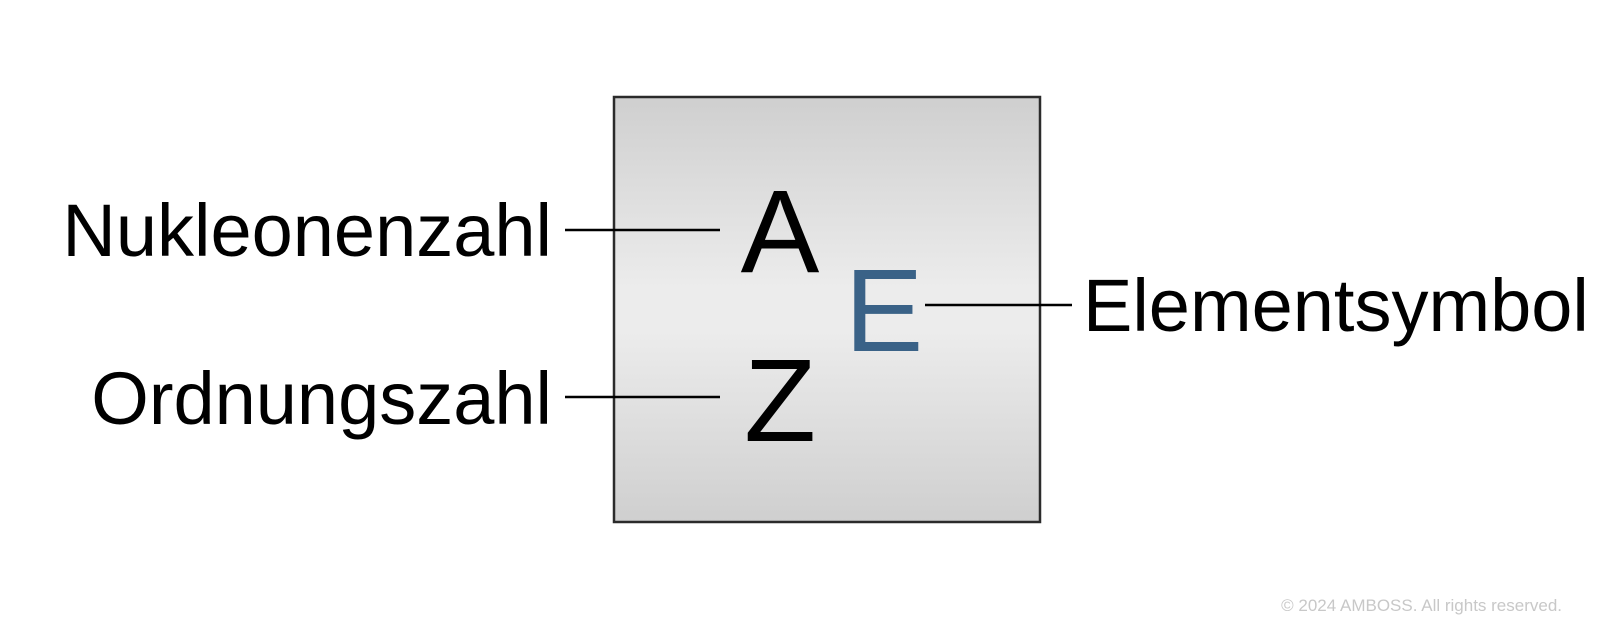 This screenshot has height=630, width=1600. Describe the element at coordinates (1421, 605) in the screenshot. I see `copyright-notice: © 2024 AMBOSS. All rights reserved.` at that location.